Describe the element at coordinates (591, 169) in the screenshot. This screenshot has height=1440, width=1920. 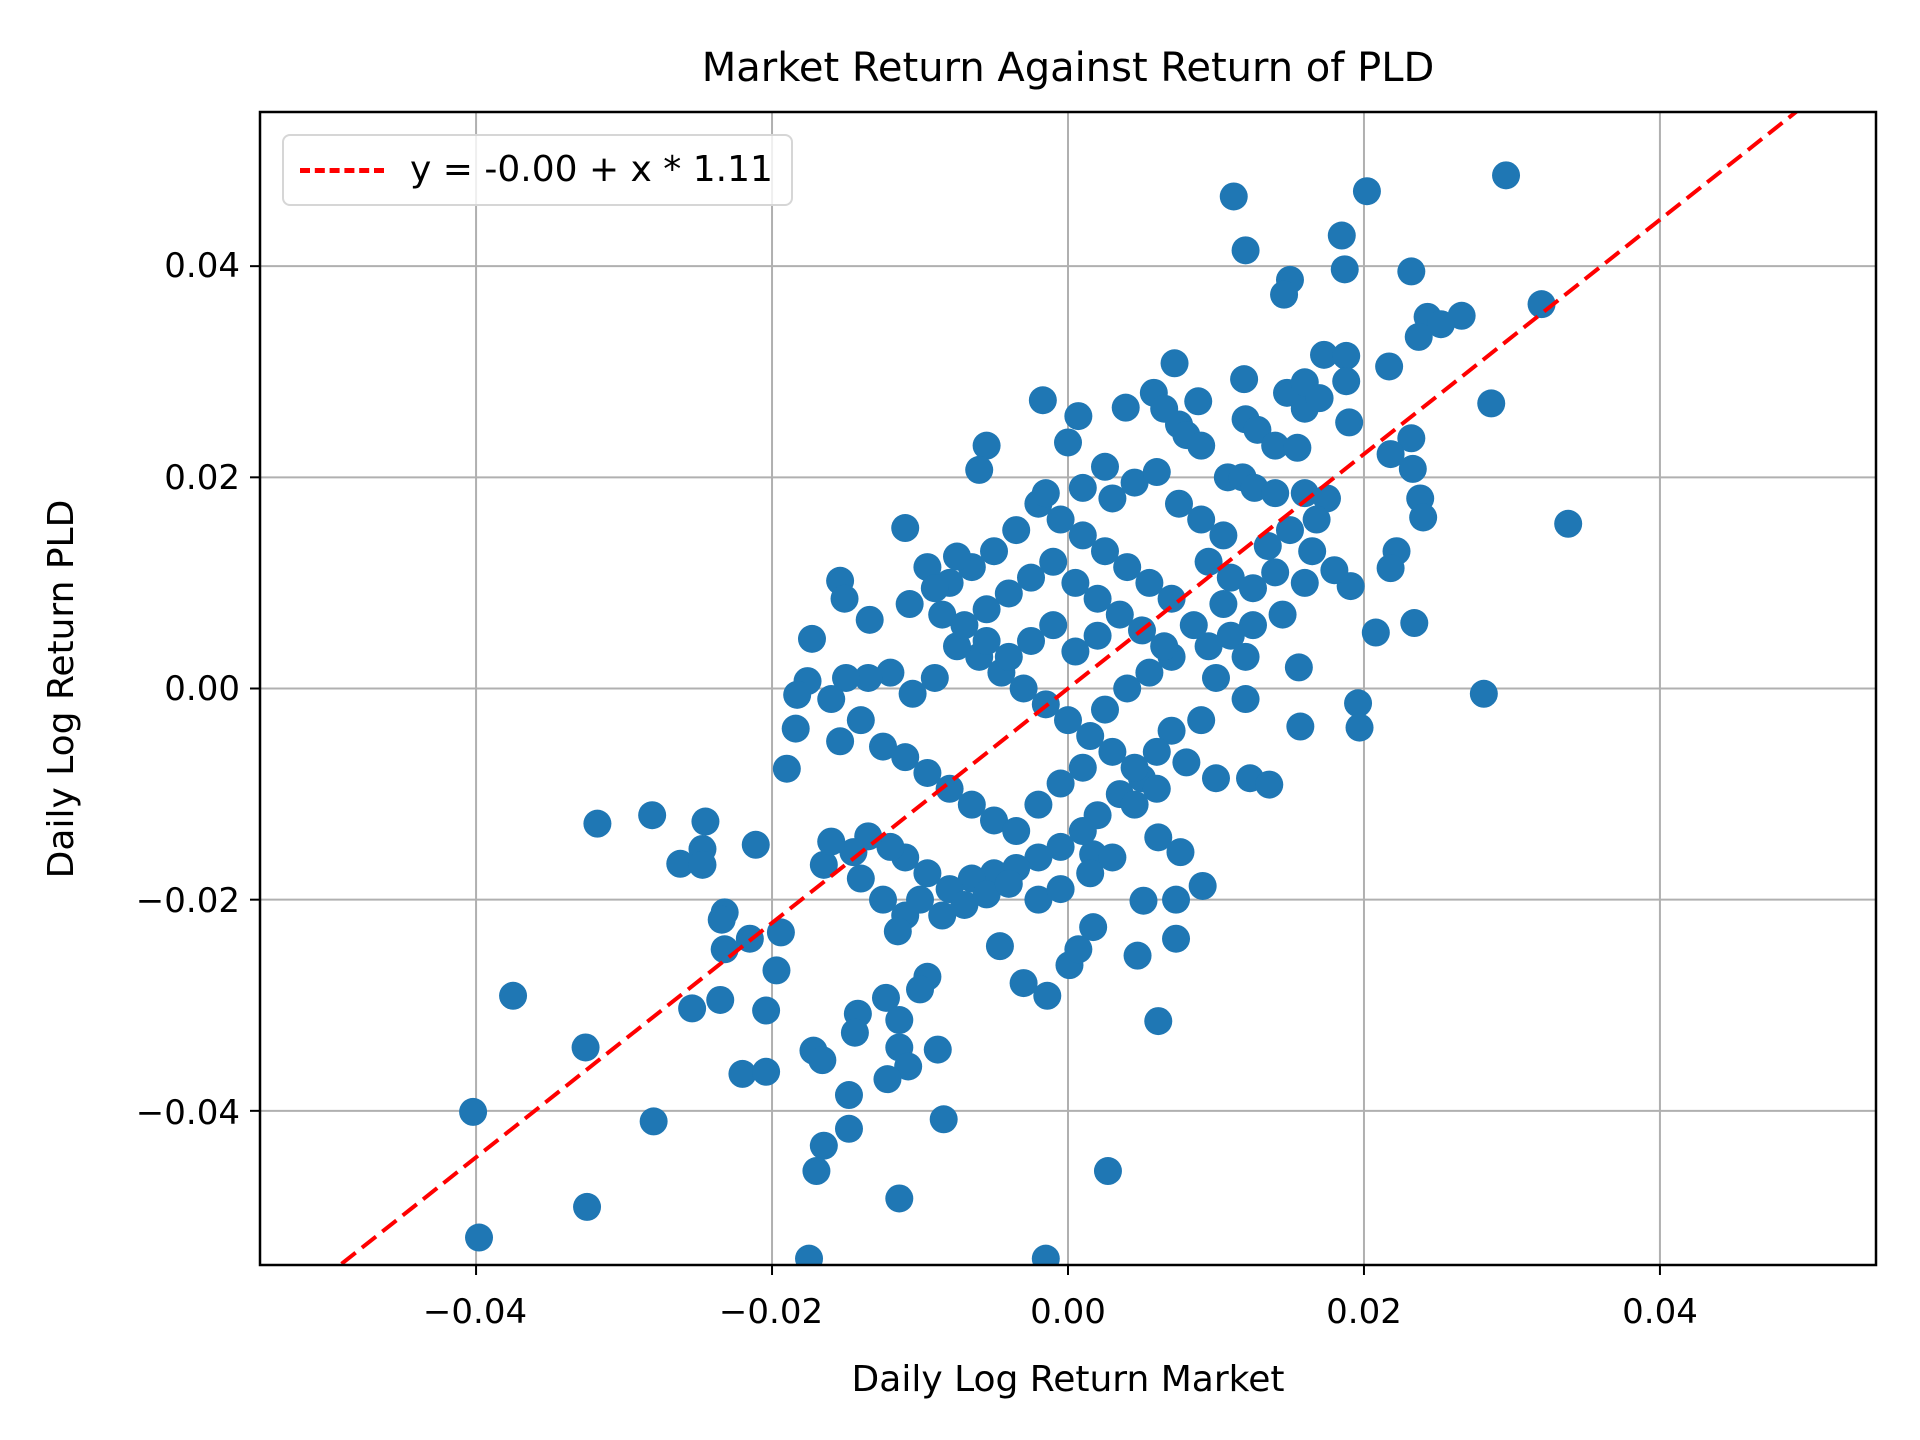
I see `legend-label: y = -0.00 + x * 1.11` at that location.